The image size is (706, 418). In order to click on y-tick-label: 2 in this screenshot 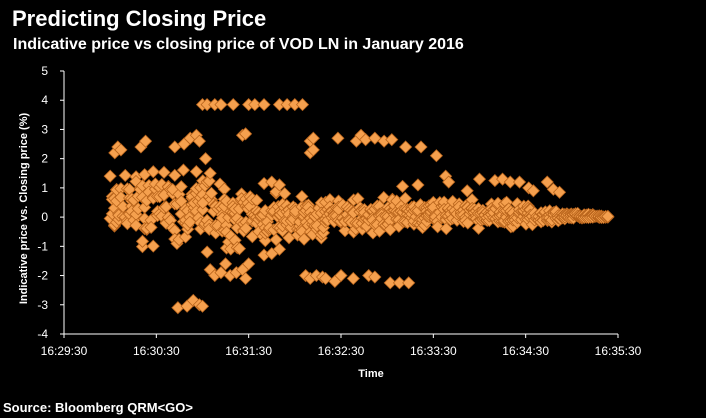, I will do `click(44, 159)`.